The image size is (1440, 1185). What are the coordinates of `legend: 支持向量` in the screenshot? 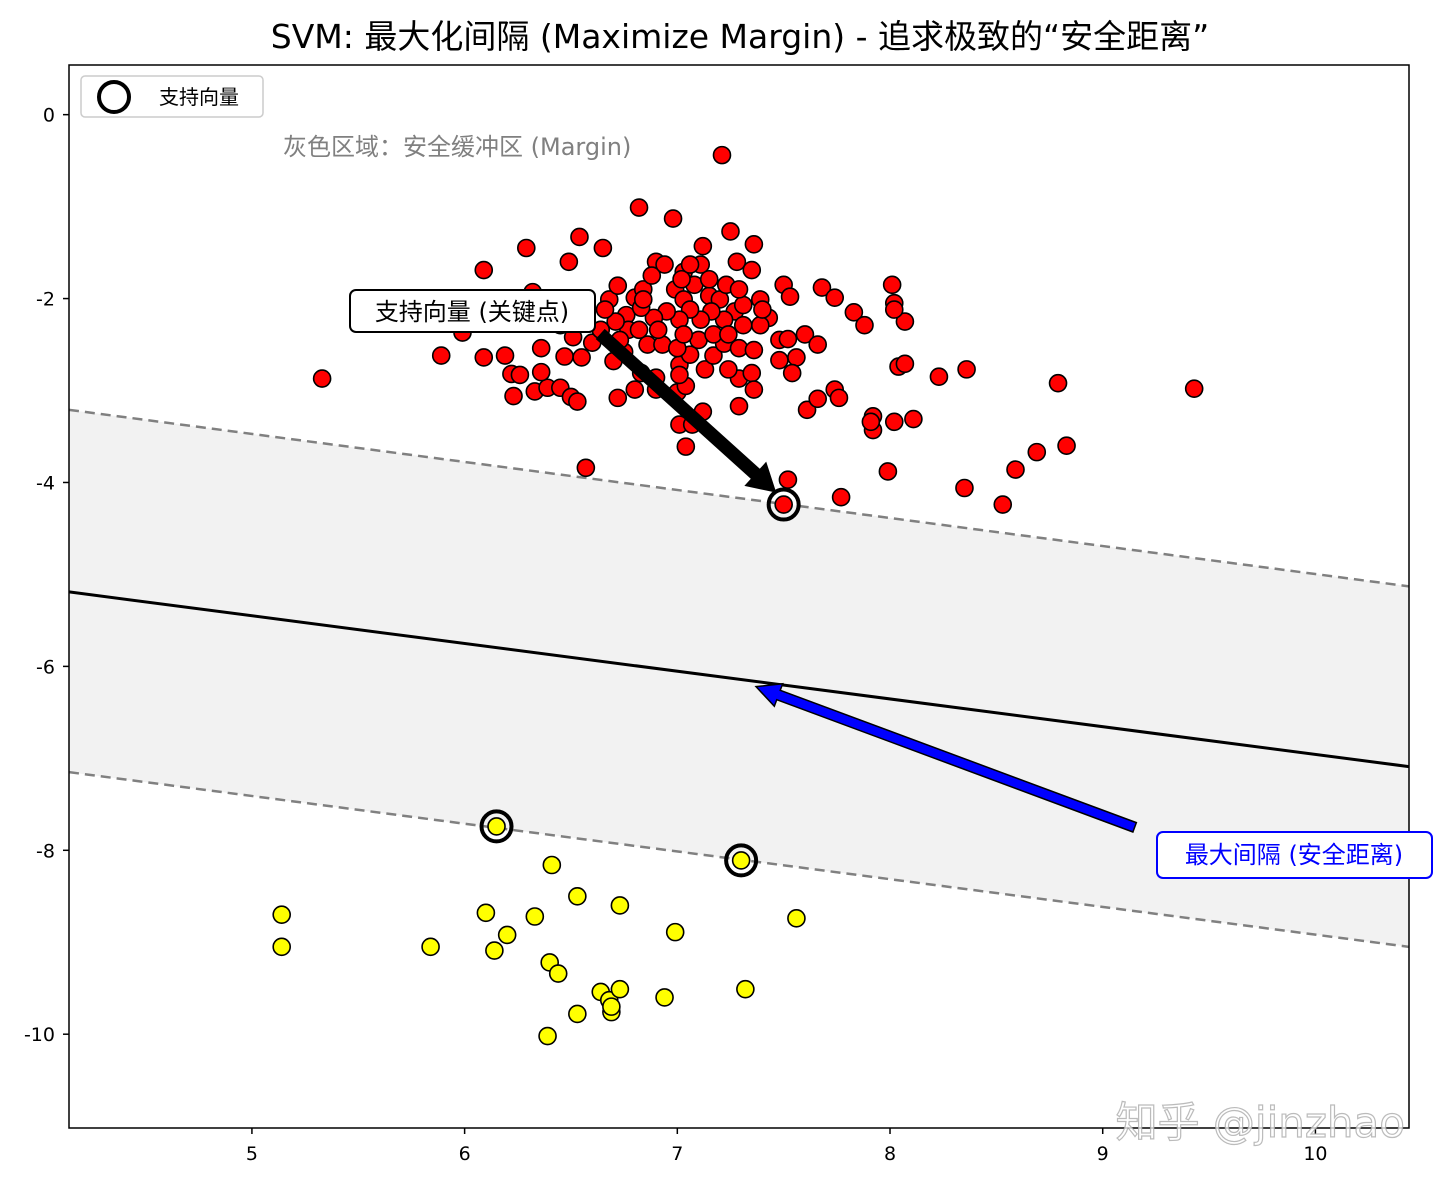 It's located at (172, 96).